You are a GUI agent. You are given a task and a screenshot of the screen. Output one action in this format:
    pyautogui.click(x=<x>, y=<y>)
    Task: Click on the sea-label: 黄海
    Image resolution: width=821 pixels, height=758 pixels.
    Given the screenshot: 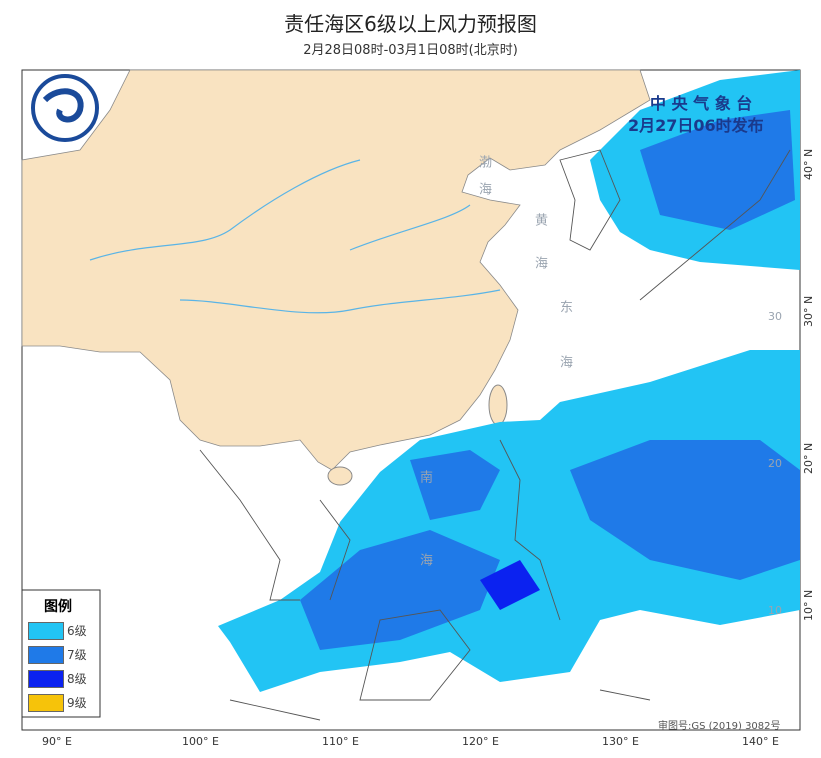 What is the action you would take?
    pyautogui.click(x=539, y=256)
    